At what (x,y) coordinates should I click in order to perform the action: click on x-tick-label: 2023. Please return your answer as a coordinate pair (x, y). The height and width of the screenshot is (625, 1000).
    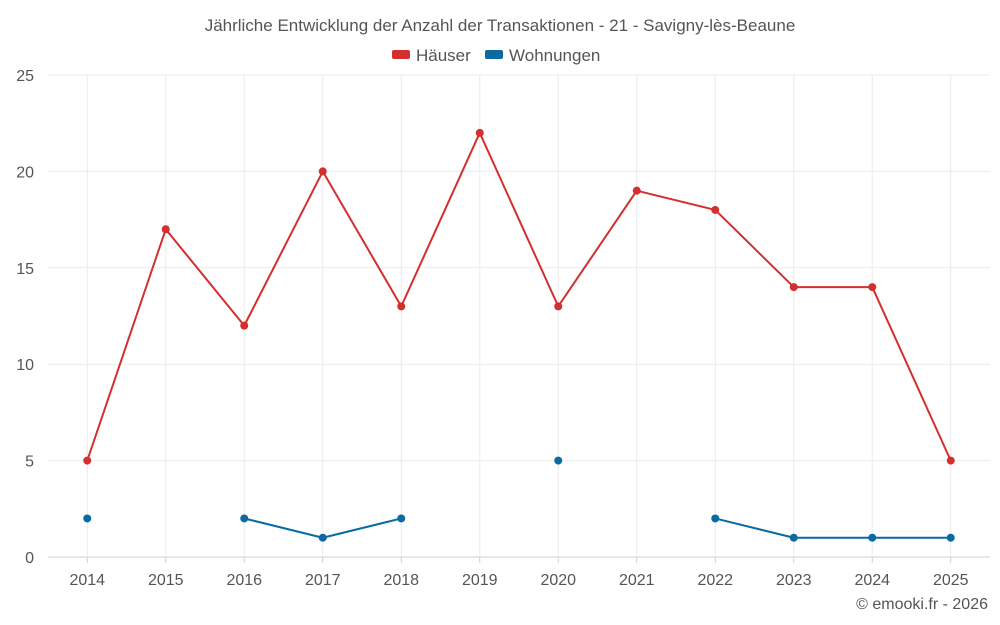
    Looking at the image, I should click on (794, 580).